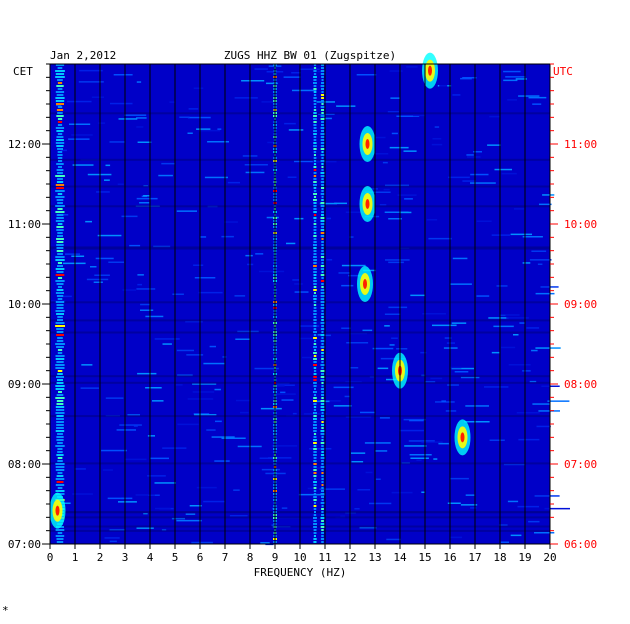 This screenshot has height=624, width=630. What do you see at coordinates (24, 144) in the screenshot?
I see `cet-tick-label: 12:00` at bounding box center [24, 144].